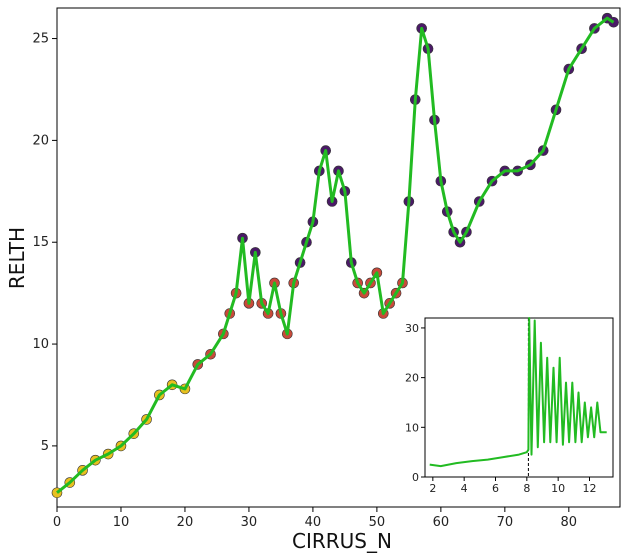 The height and width of the screenshot is (554, 622). What do you see at coordinates (412, 427) in the screenshot?
I see `inset-y-tick-label: 10` at bounding box center [412, 427].